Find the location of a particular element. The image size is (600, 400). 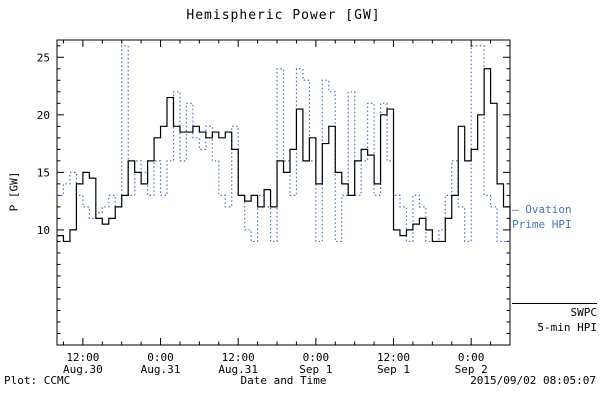

legend-swpc-line1: SWPC is located at coordinates (584, 312).